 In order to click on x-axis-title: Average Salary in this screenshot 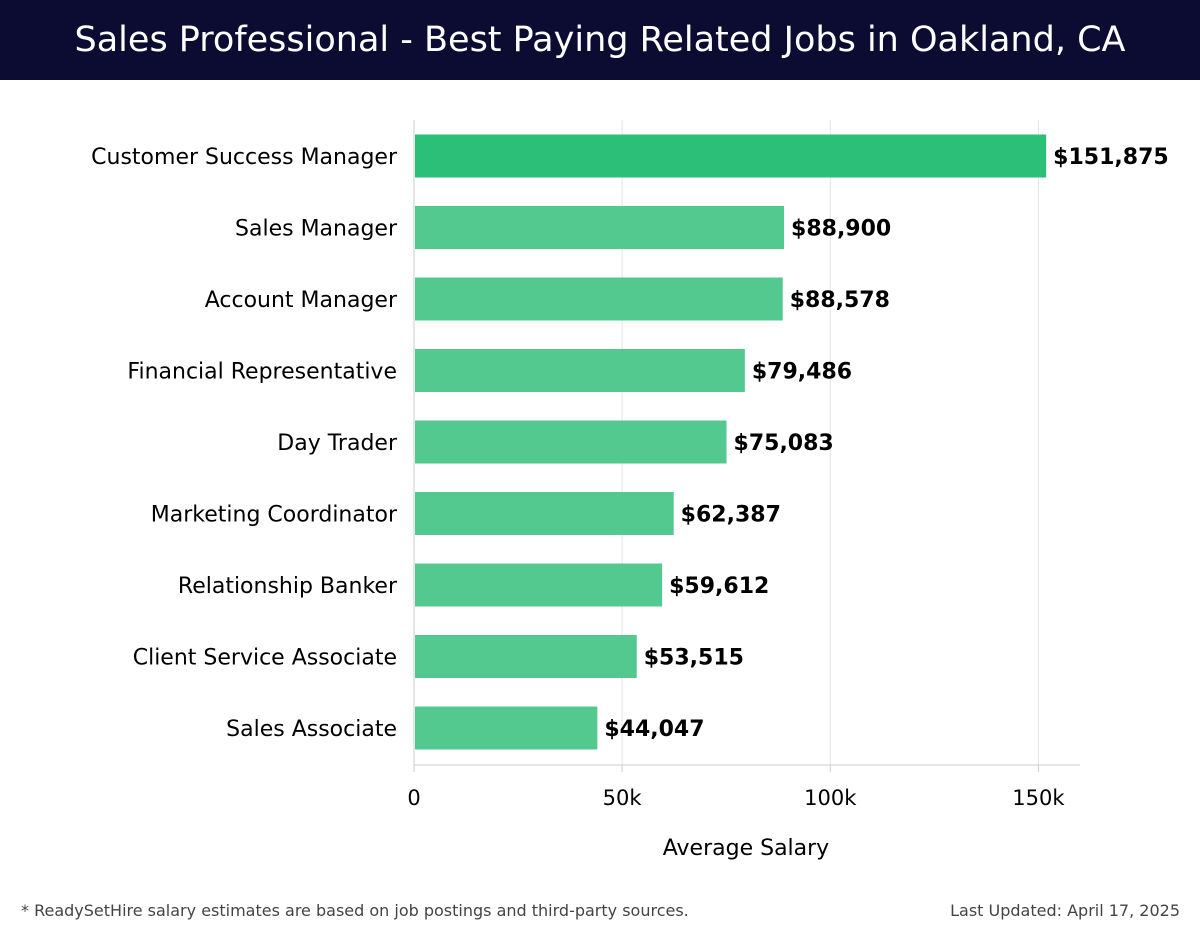, I will do `click(746, 848)`.